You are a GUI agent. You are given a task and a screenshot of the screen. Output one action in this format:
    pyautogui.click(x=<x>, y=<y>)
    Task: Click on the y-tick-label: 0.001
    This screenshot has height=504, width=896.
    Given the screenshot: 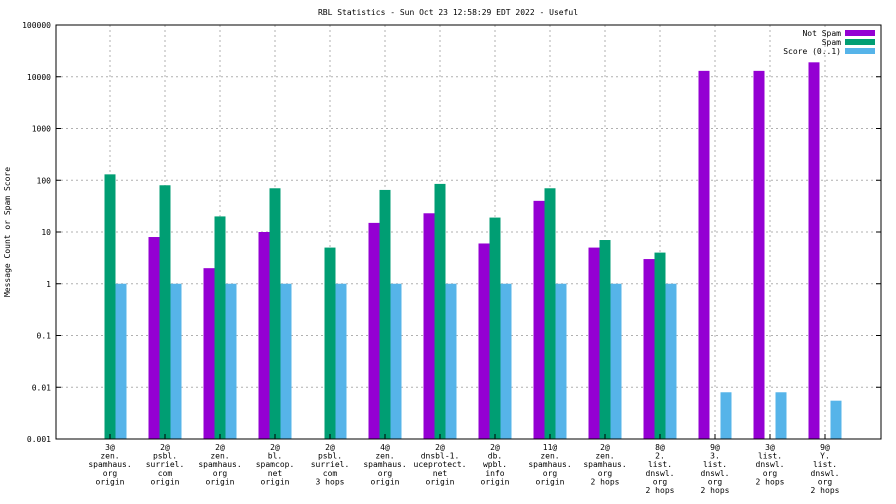 What is the action you would take?
    pyautogui.click(x=39, y=439)
    